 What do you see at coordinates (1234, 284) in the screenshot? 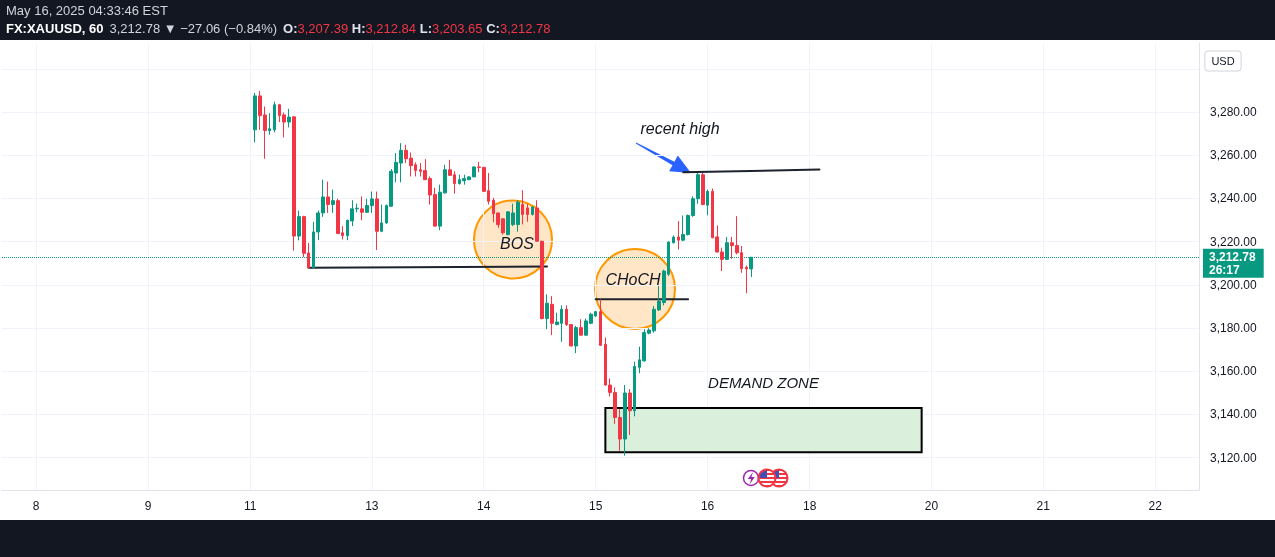
I see `y-tick-label: 3,200.00` at bounding box center [1234, 284].